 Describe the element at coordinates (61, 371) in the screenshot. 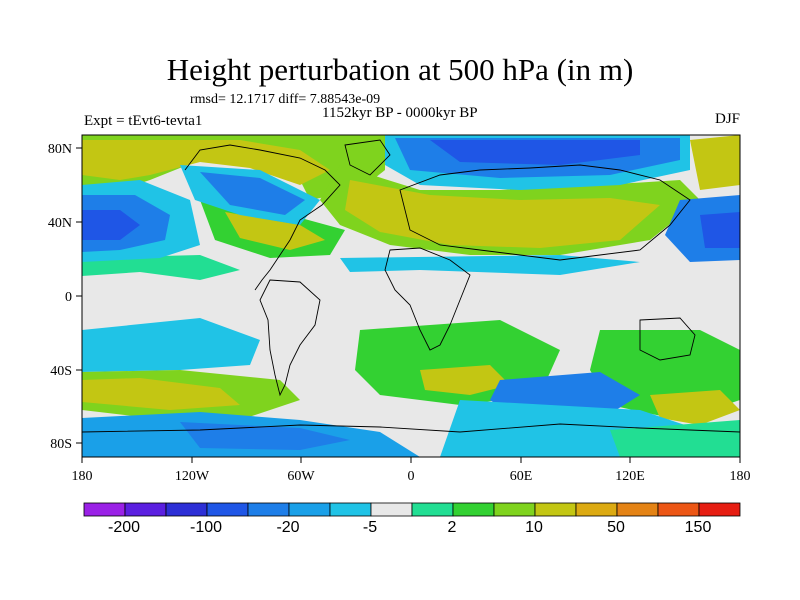

I see `lat-label-40s: 40S` at that location.